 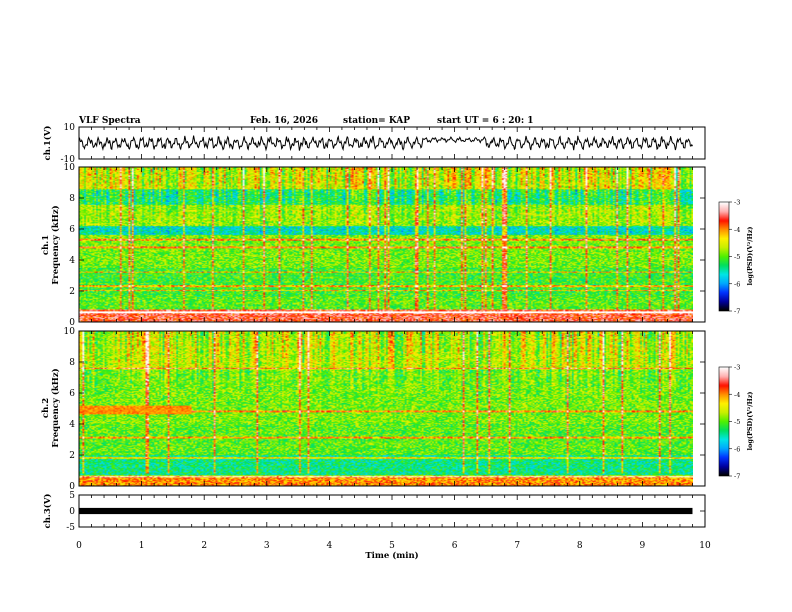 I want to click on ch1-colorbar-ticks: -3 -4 -5 -6 -7, so click(x=734, y=257).